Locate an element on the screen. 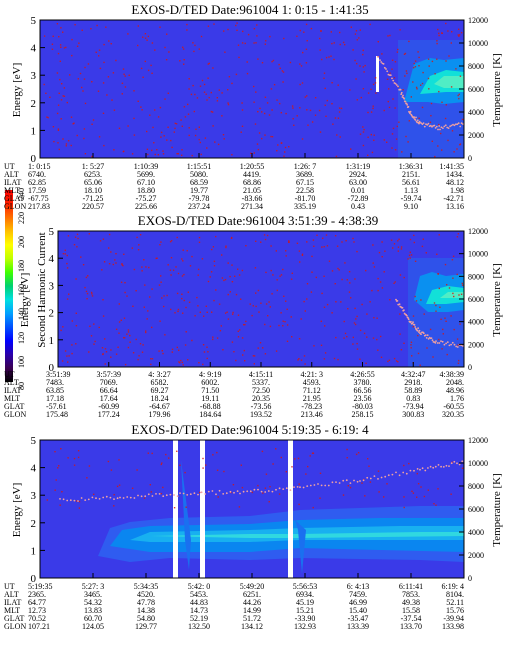 The image size is (505, 649). table-cell: 258.15 is located at coordinates (363, 414).